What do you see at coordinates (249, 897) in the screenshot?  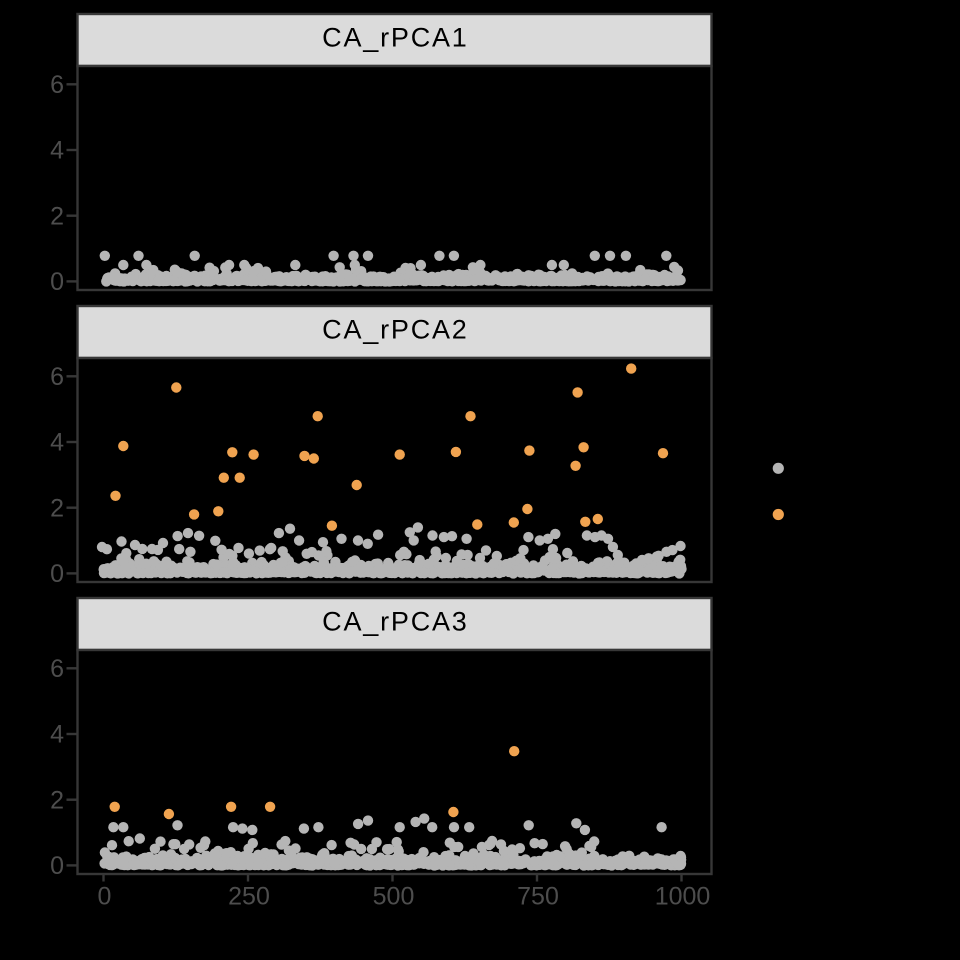 I see `svg-text: 250` at bounding box center [249, 897].